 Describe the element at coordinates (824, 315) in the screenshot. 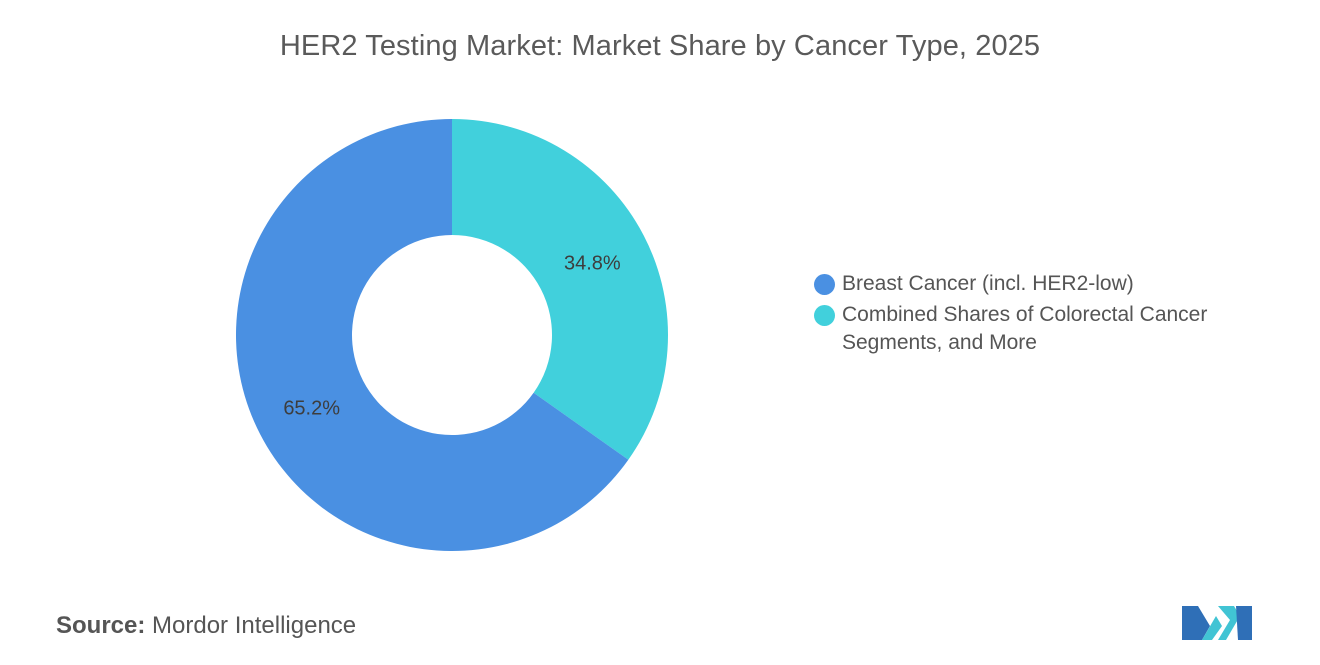

I see `legend-swatch-colorectal-and-more` at that location.